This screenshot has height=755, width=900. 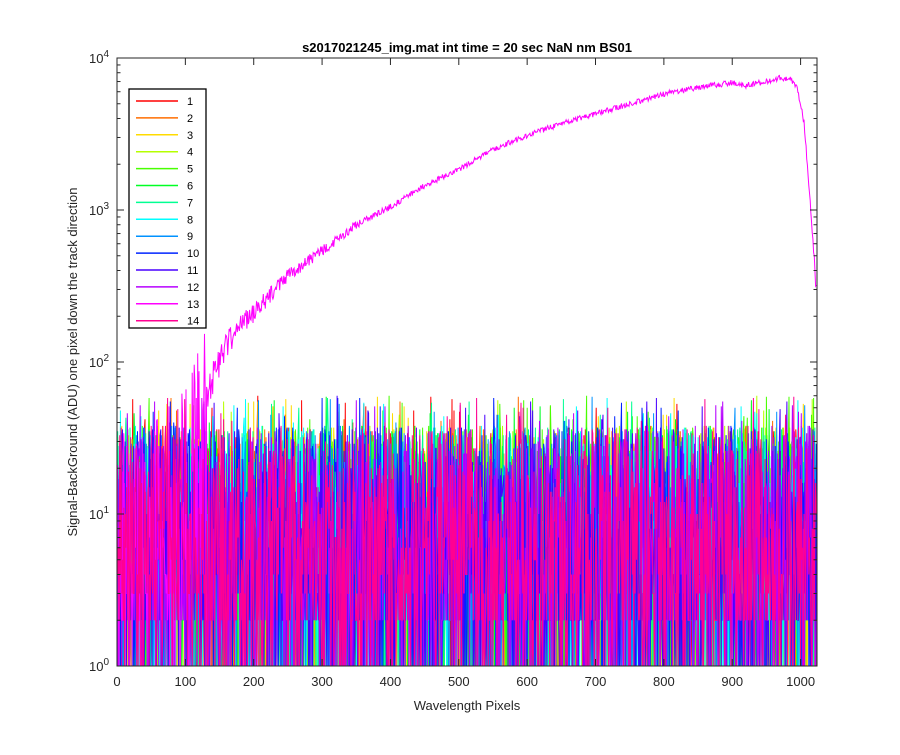 What do you see at coordinates (193, 305) in the screenshot?
I see `legend-label: 13` at bounding box center [193, 305].